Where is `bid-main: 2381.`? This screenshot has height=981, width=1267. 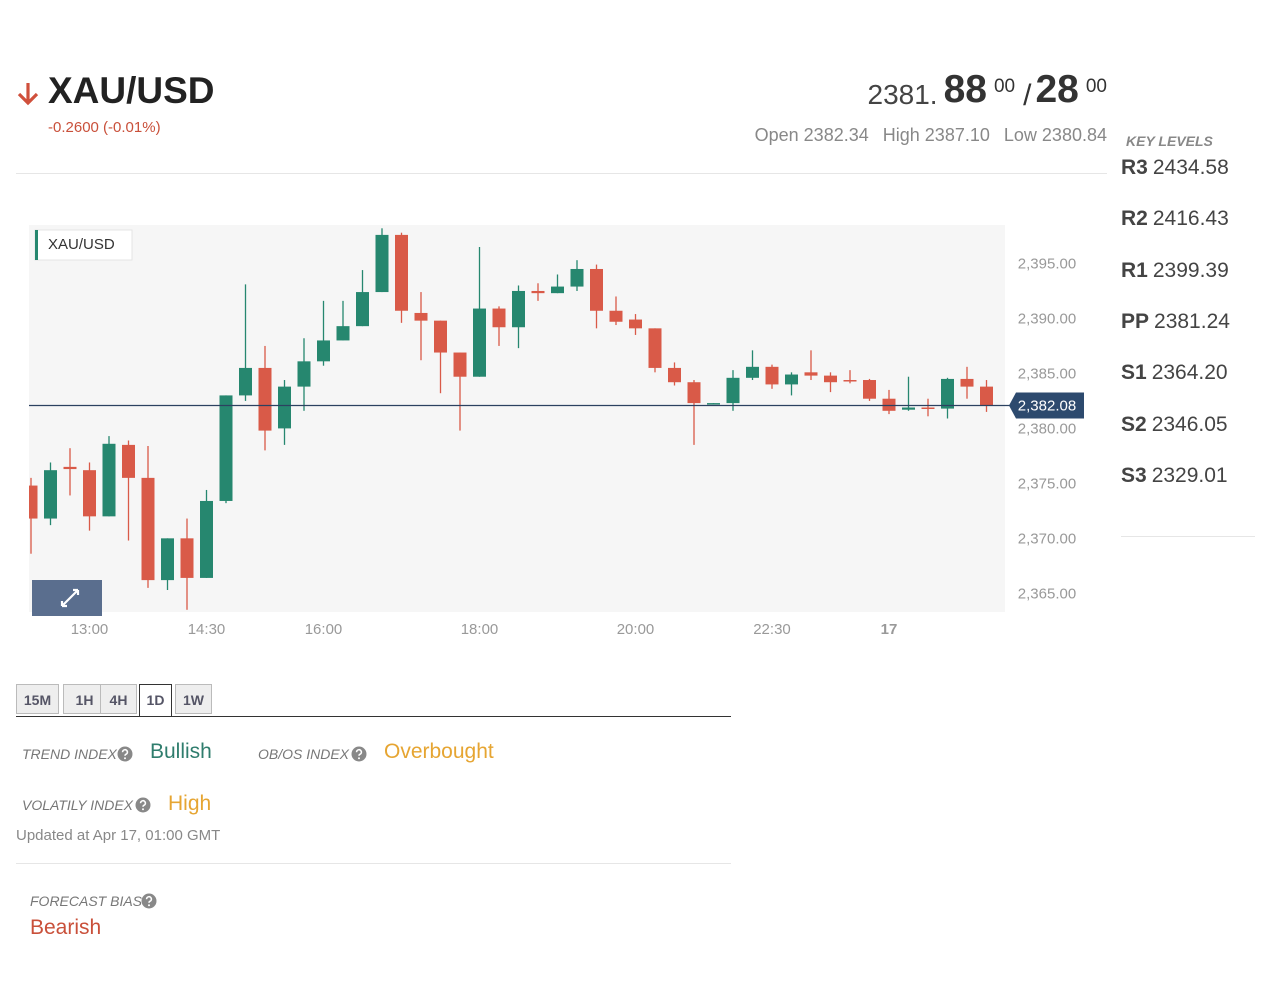 bid-main: 2381. is located at coordinates (902, 94).